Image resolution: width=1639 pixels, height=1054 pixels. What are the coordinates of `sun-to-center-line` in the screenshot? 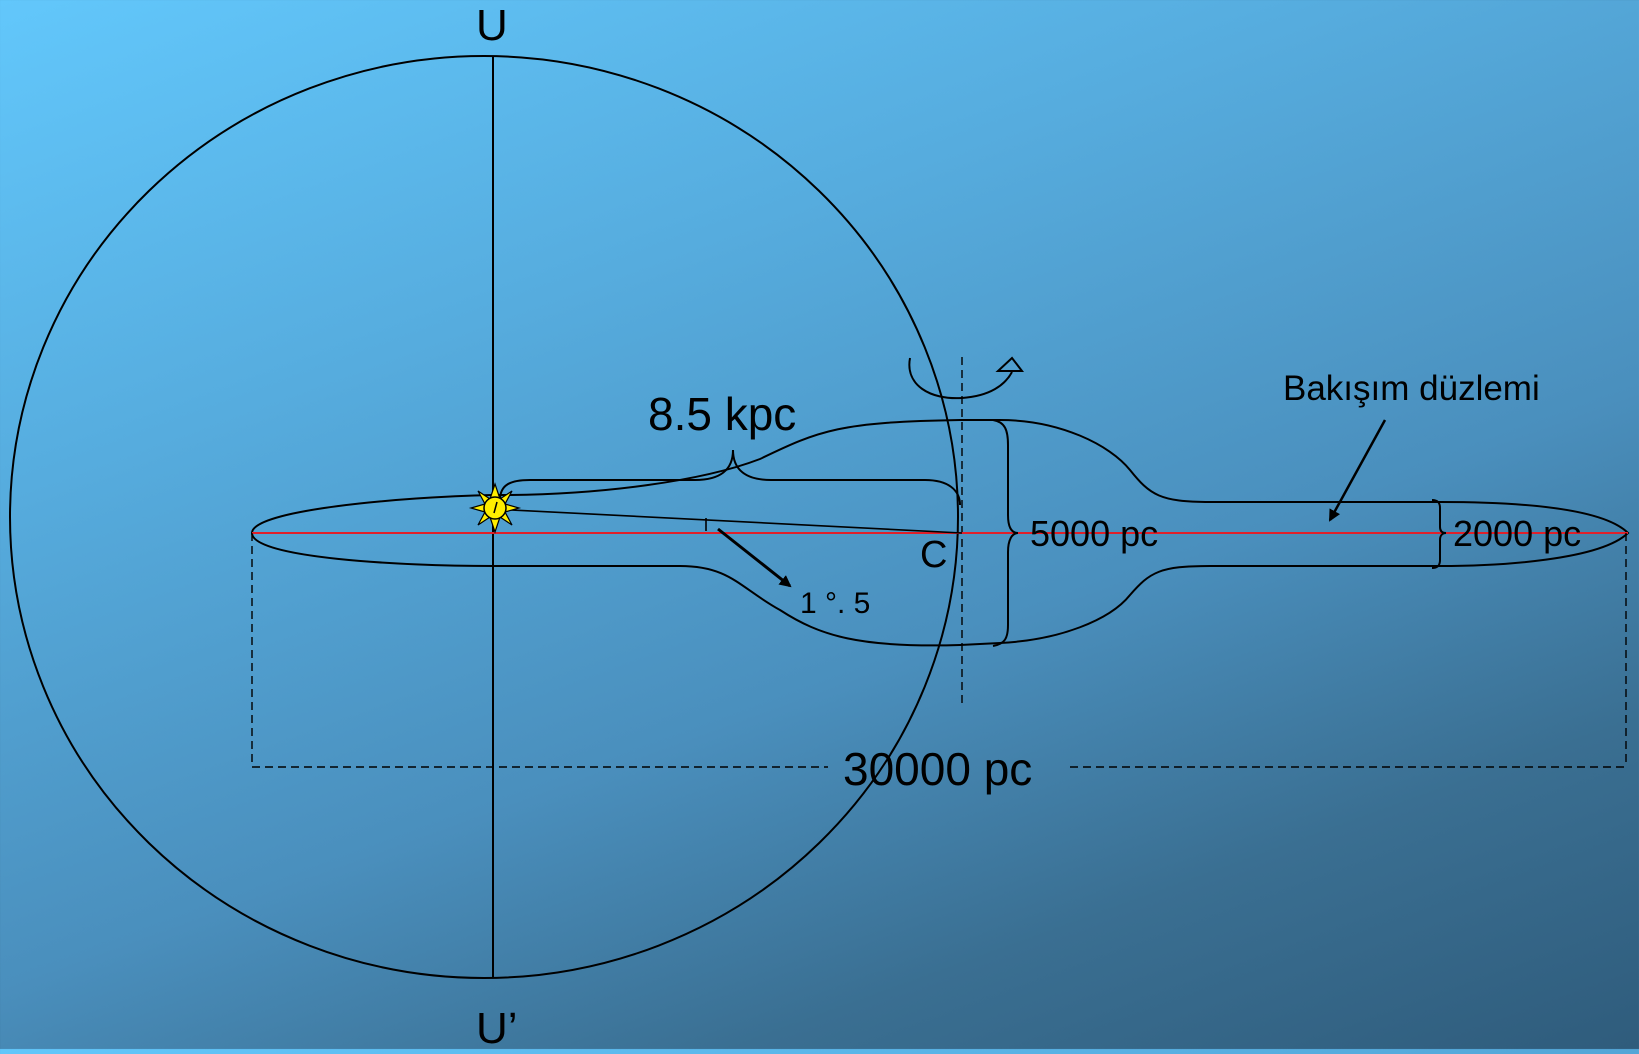 It's located at (727, 521).